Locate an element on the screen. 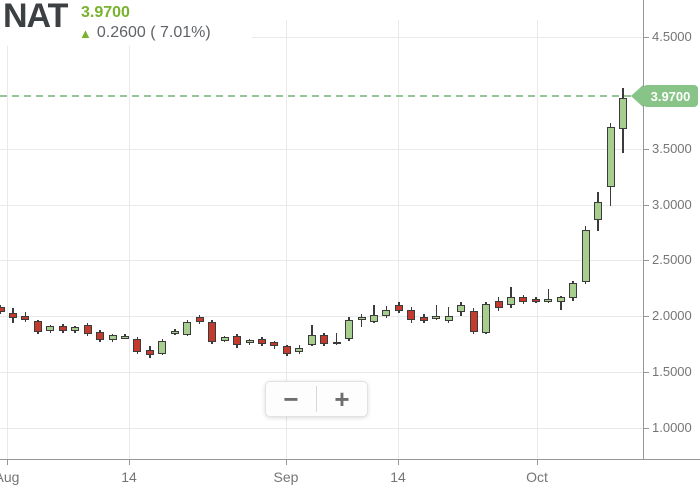 The width and height of the screenshot is (700, 495). x-axis-label: Aug is located at coordinates (10, 477).